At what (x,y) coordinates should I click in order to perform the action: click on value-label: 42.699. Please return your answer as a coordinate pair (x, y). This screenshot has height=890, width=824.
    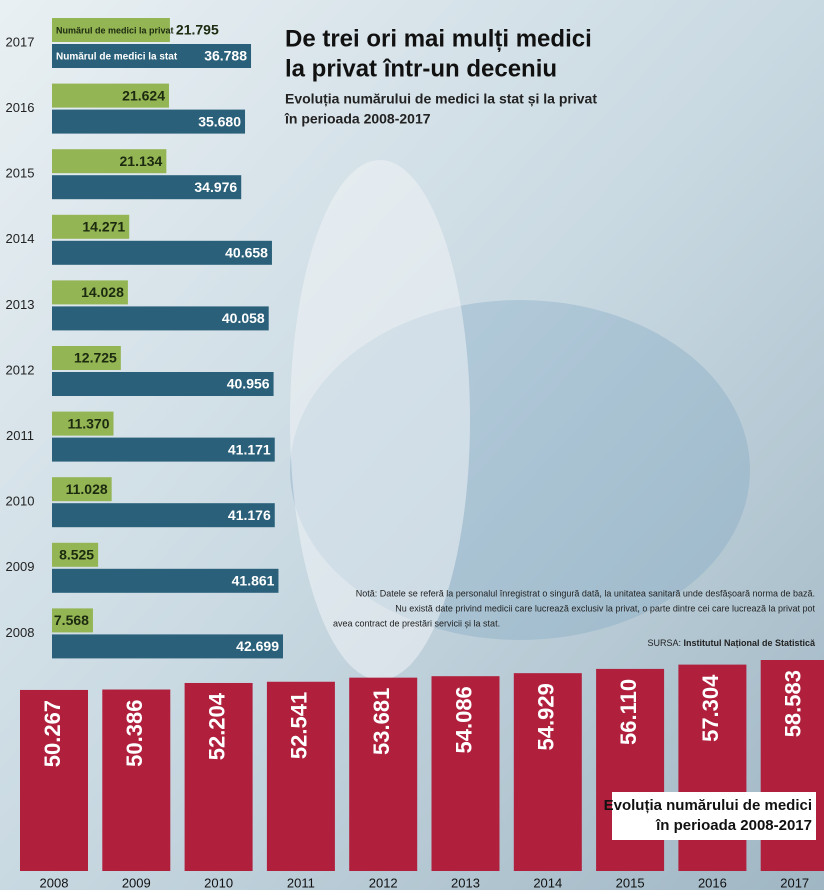
    Looking at the image, I should click on (257, 646).